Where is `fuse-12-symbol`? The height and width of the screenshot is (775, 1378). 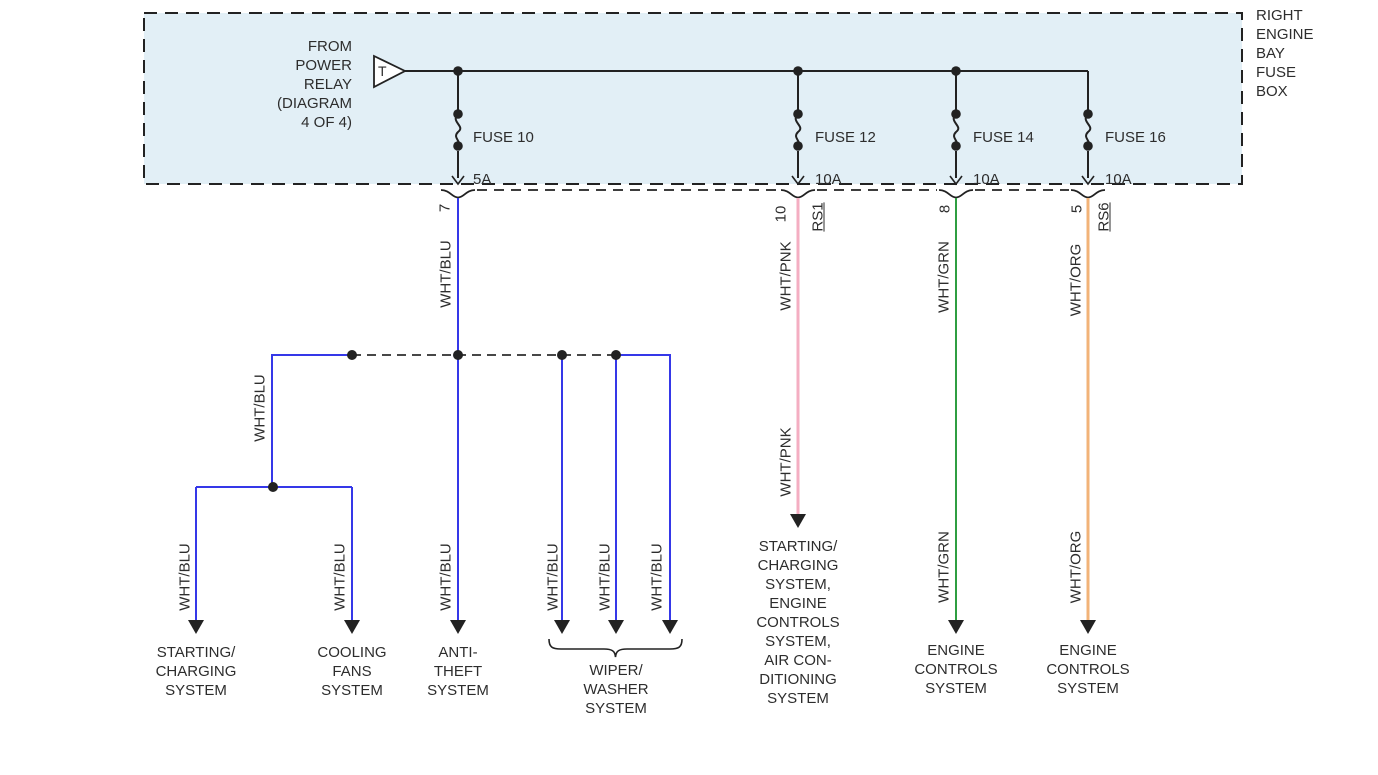
fuse-12-symbol is located at coordinates (798, 128).